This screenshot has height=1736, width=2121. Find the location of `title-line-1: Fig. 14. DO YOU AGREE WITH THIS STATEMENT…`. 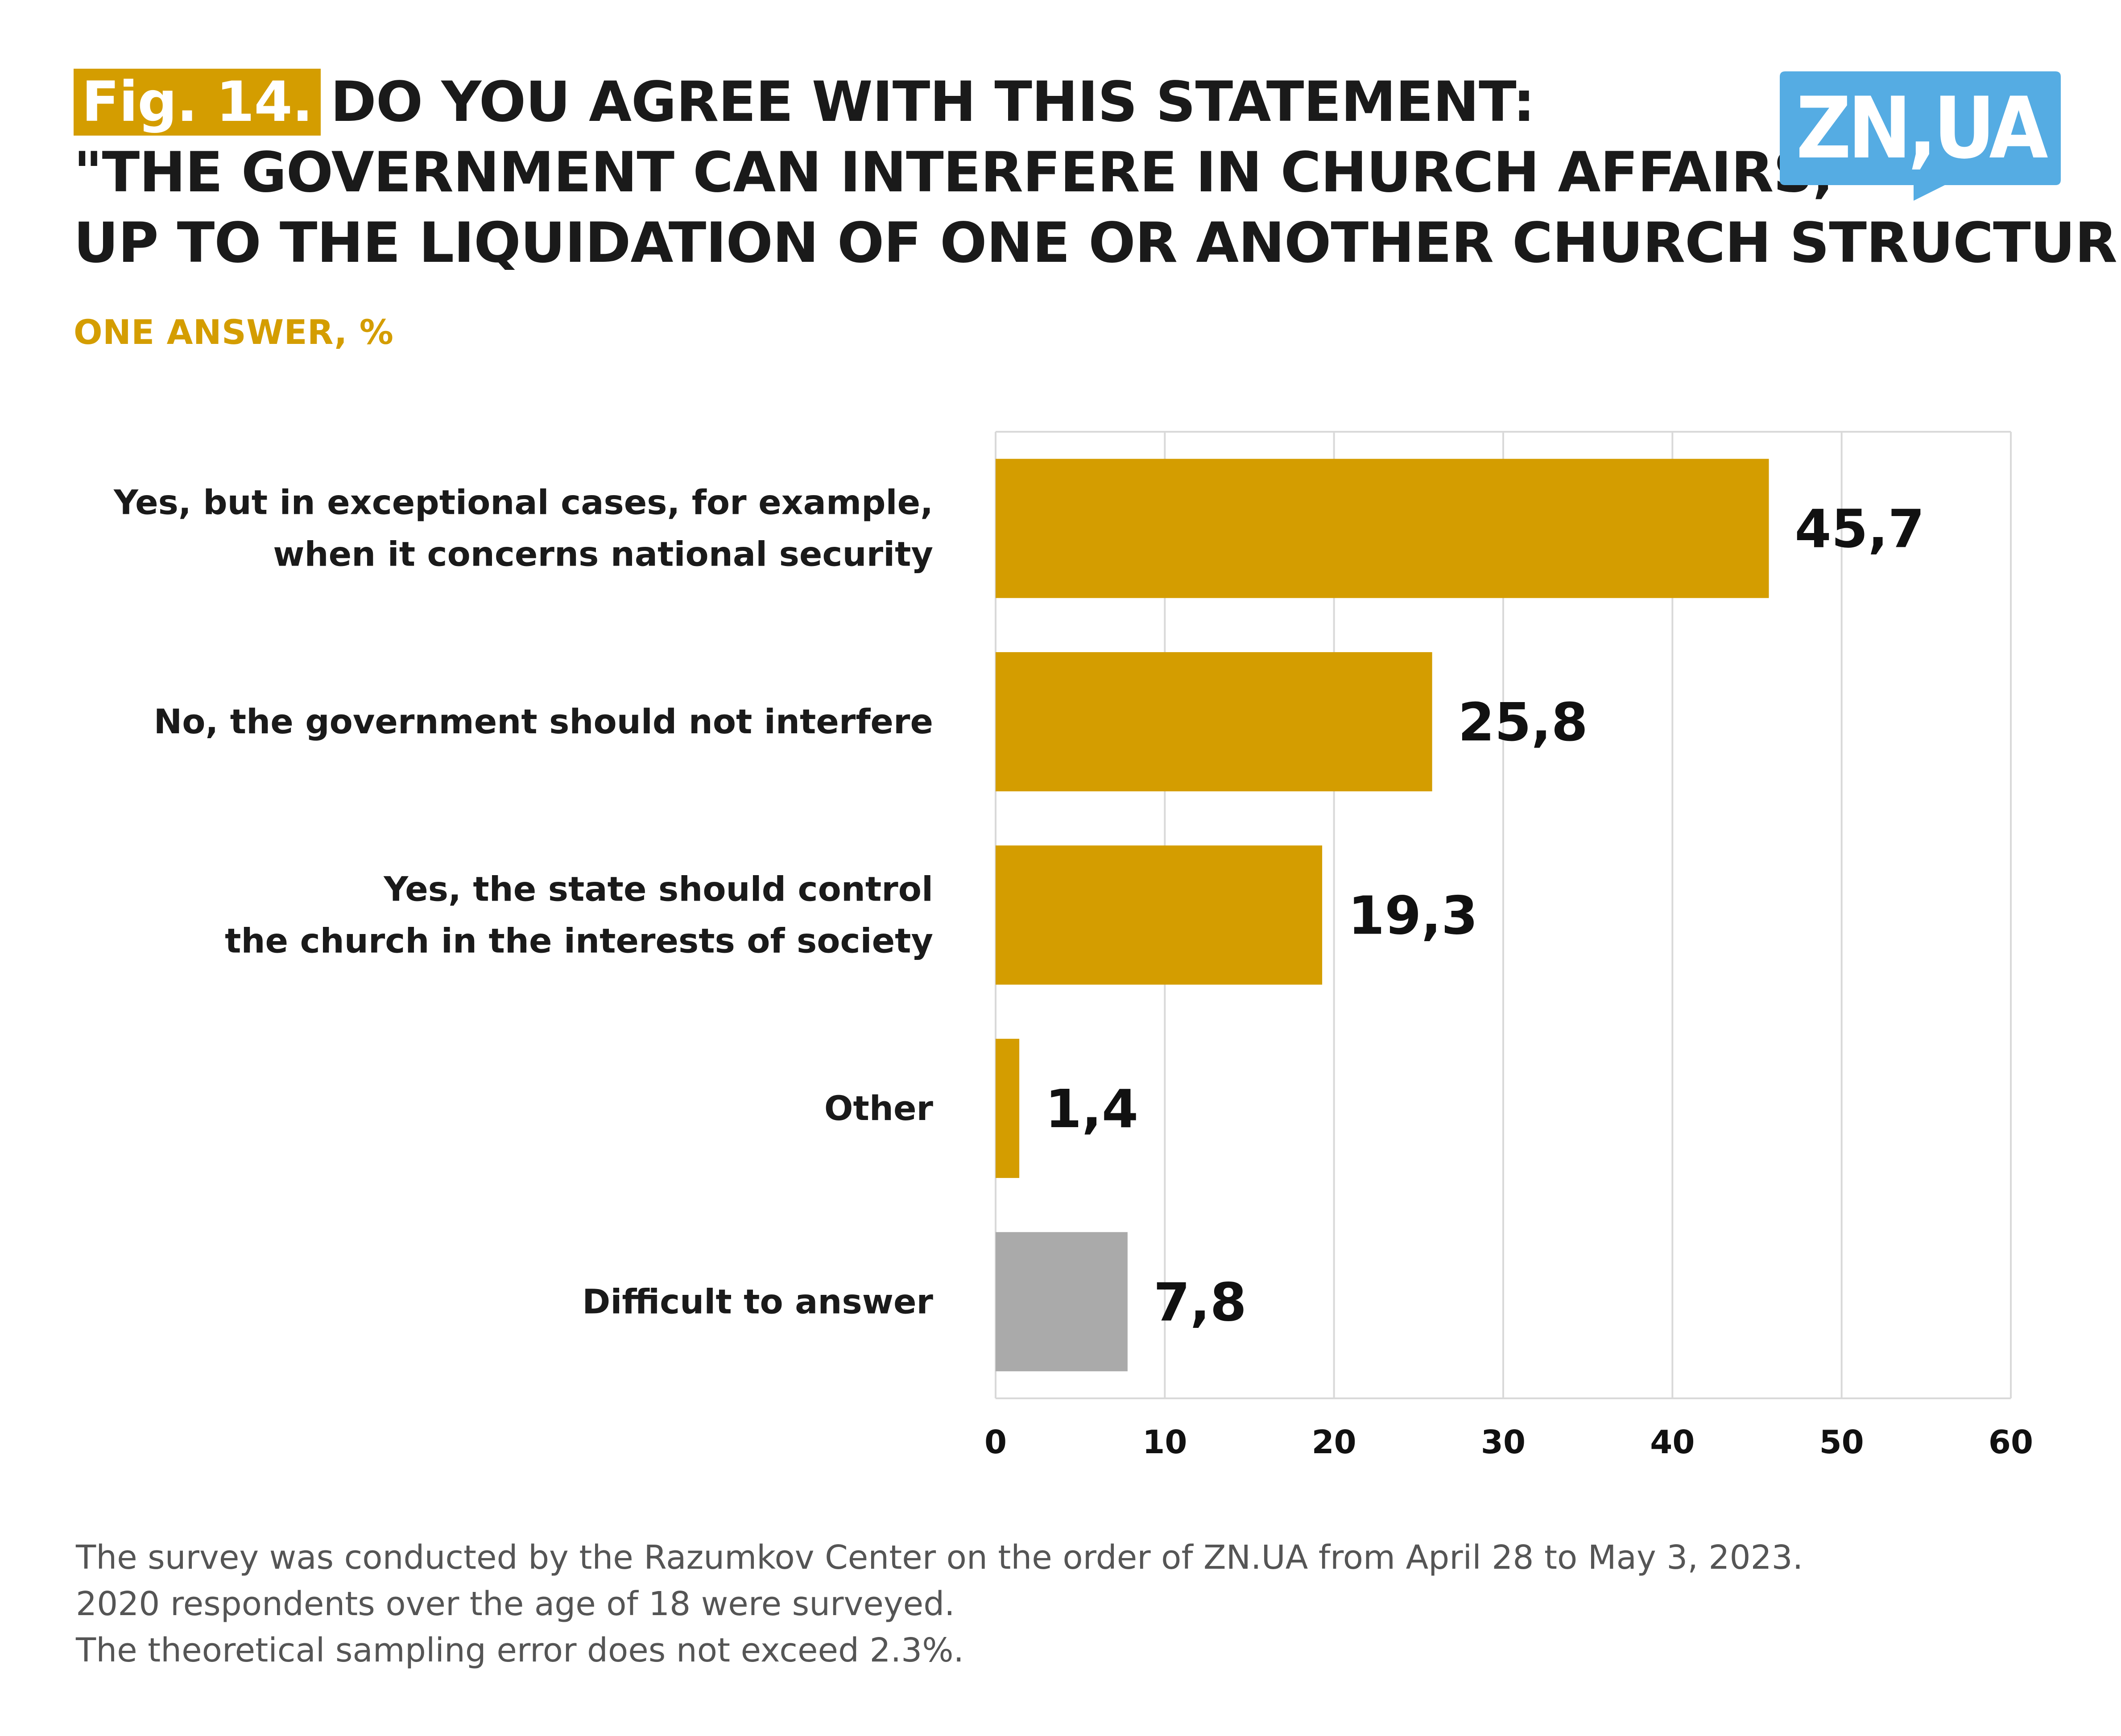

title-line-1: Fig. 14. DO YOU AGREE WITH THIS STATEMENT… is located at coordinates (1077, 102).